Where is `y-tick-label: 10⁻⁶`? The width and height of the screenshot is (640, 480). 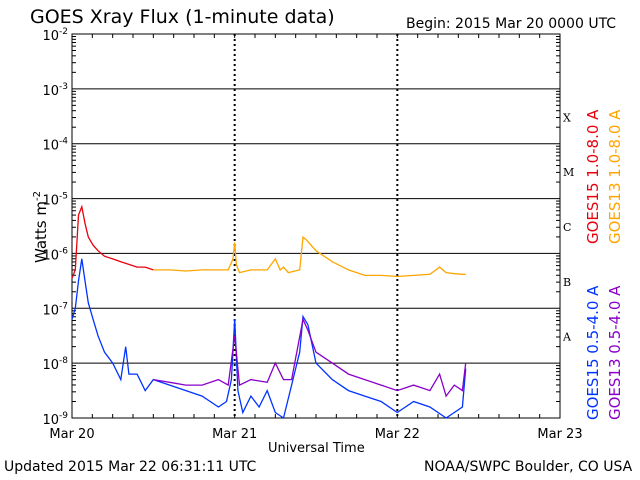 y-tick-label: 10⁻⁶ is located at coordinates (55, 254).